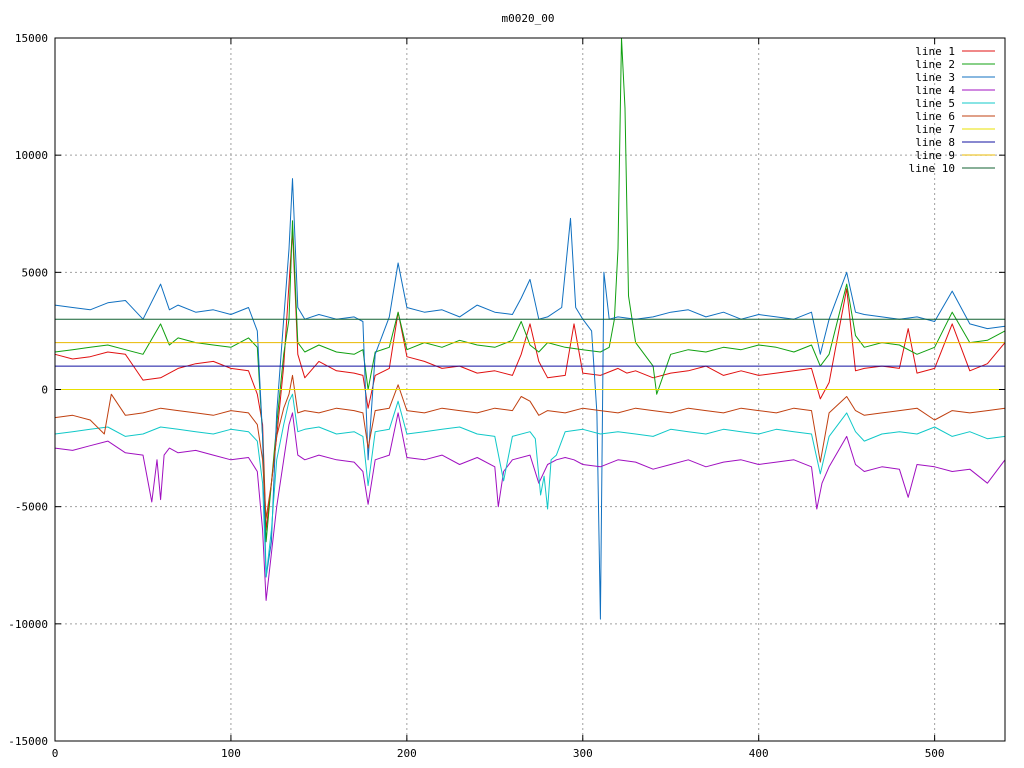 The height and width of the screenshot is (768, 1024). Describe the element at coordinates (583, 753) in the screenshot. I see `x-tick-label: 300` at that location.